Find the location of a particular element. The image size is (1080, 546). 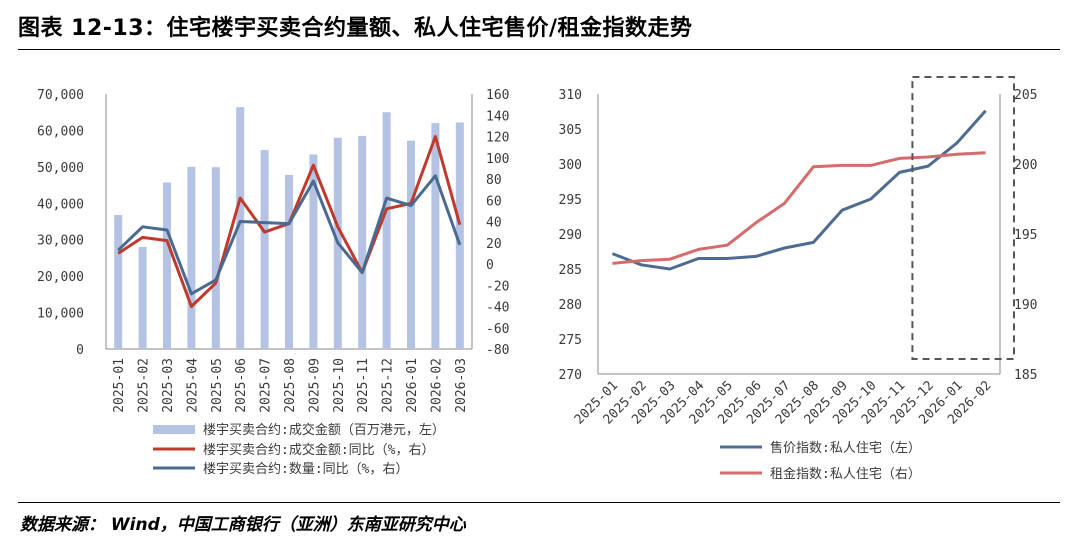

rent-index-line is located at coordinates (799, 208).